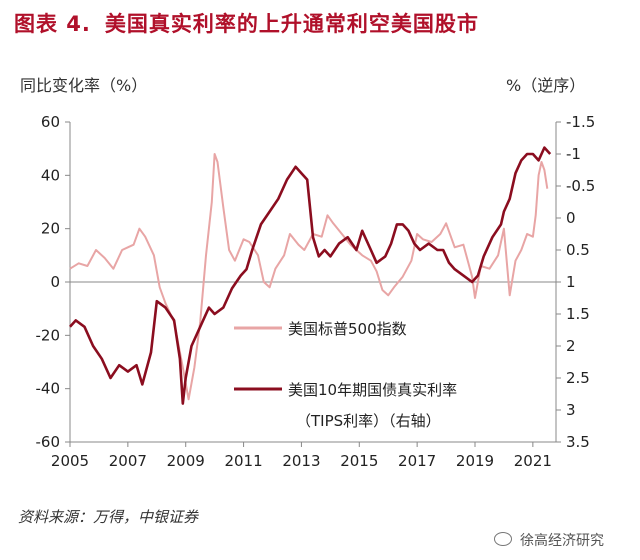 The image size is (640, 560). I want to click on watermark-text: 徐高经济研究, so click(562, 541).